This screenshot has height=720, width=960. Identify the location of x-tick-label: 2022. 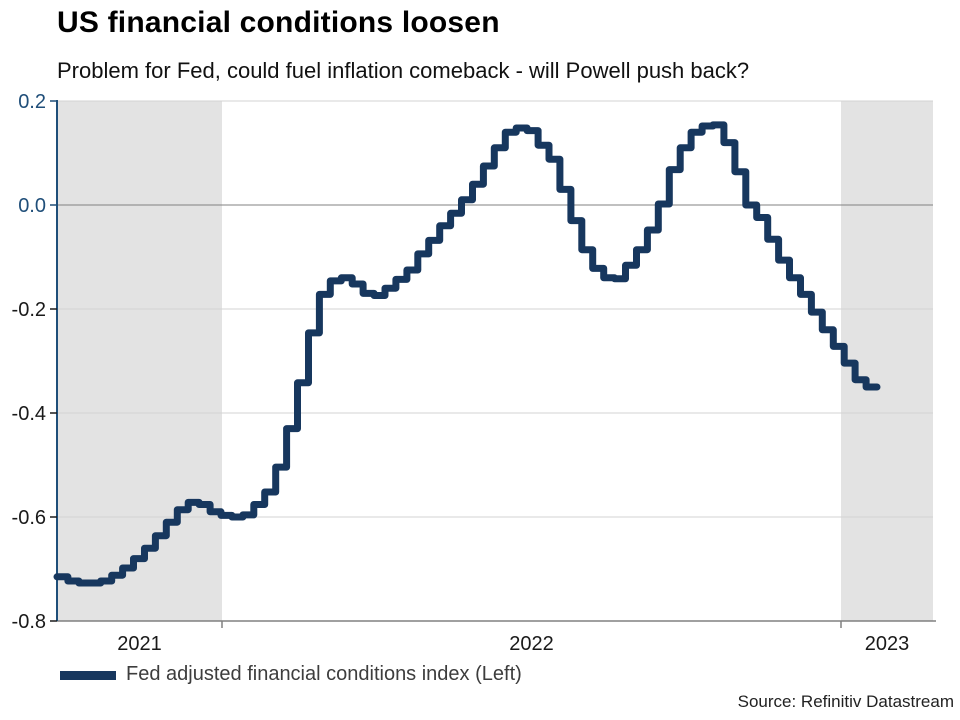
(531, 644).